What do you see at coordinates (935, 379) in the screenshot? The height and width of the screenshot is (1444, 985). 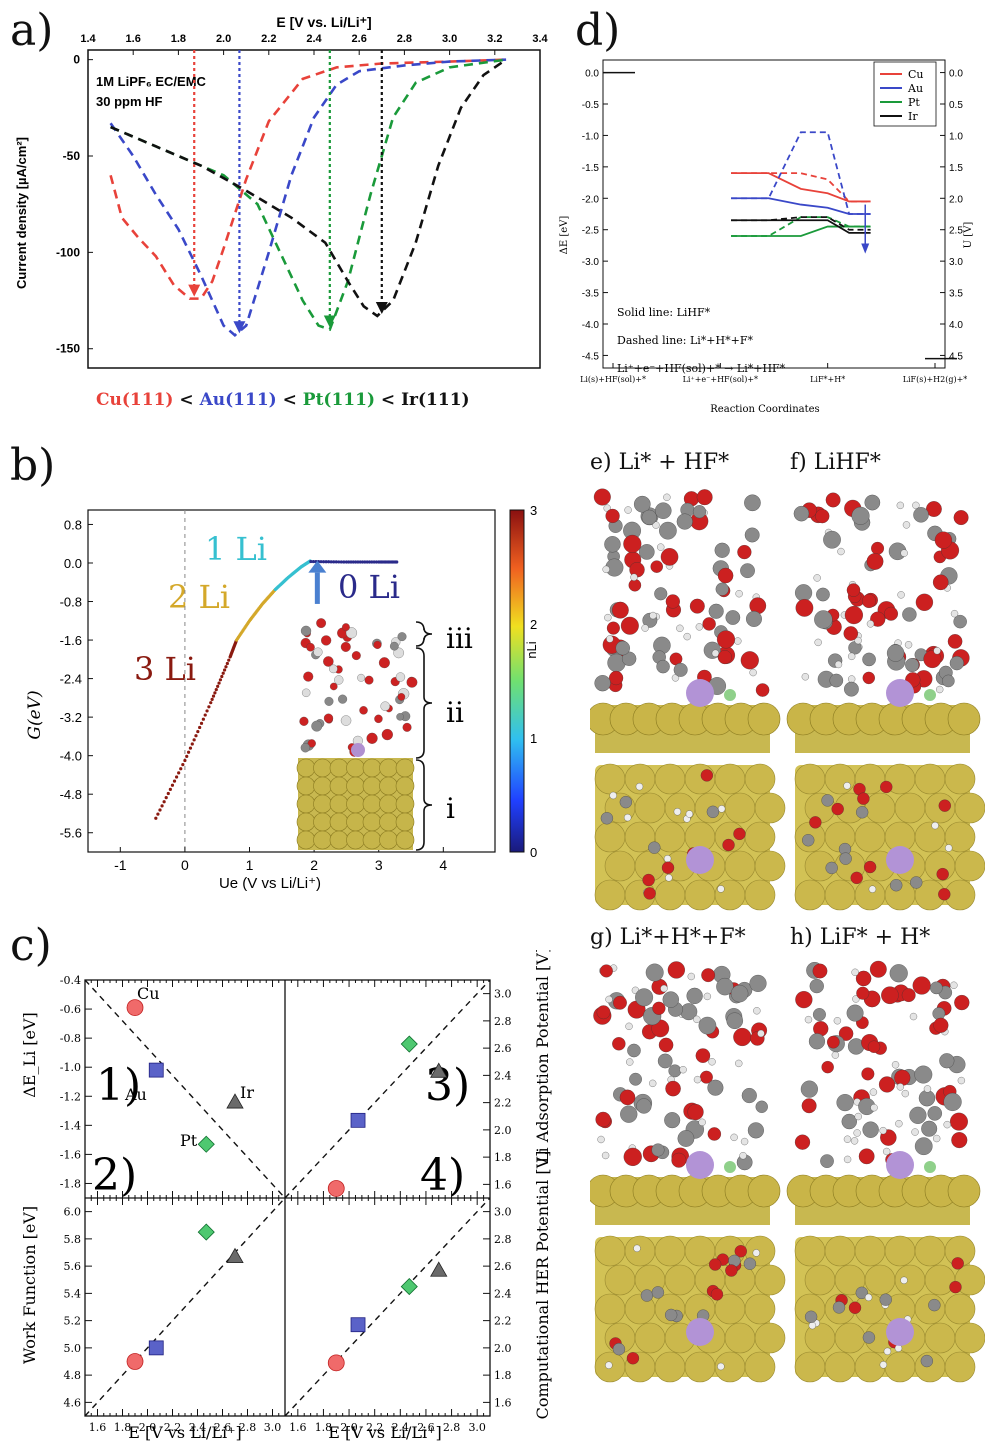 I see `x-tick-label: LiF(s)+H2(g)+*` at bounding box center [935, 379].